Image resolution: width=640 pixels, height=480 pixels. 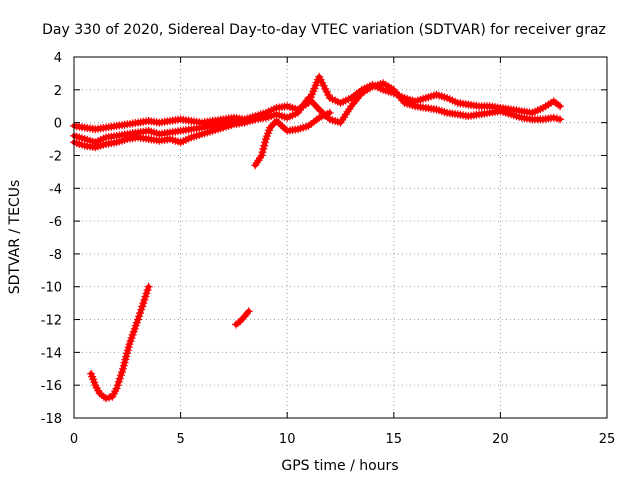 I want to click on y-tick-label: -8, so click(x=55, y=255).